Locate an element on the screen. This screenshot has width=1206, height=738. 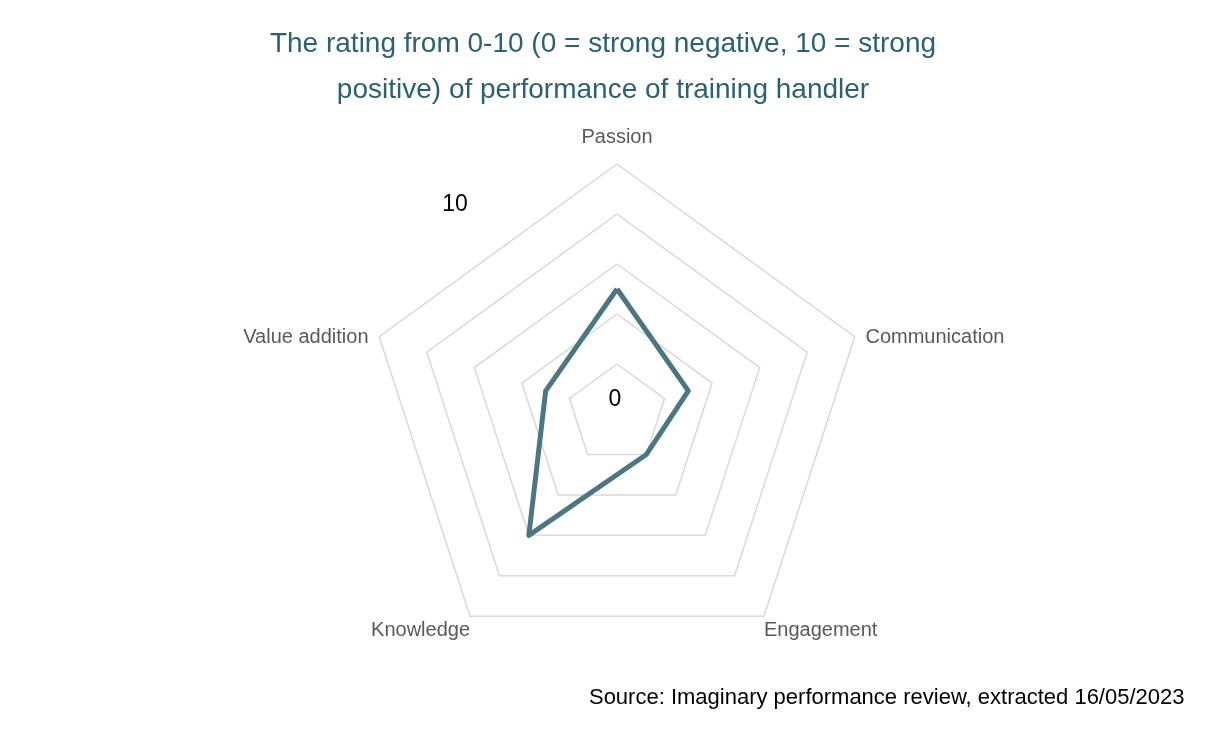
spoke-label: Communication is located at coordinates (935, 335).